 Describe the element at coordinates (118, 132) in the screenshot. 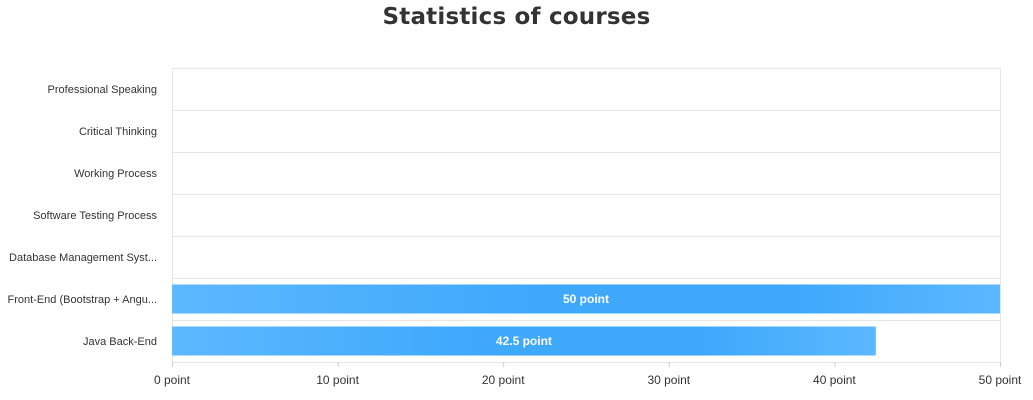

I see `category-label: Critical Thinking` at that location.